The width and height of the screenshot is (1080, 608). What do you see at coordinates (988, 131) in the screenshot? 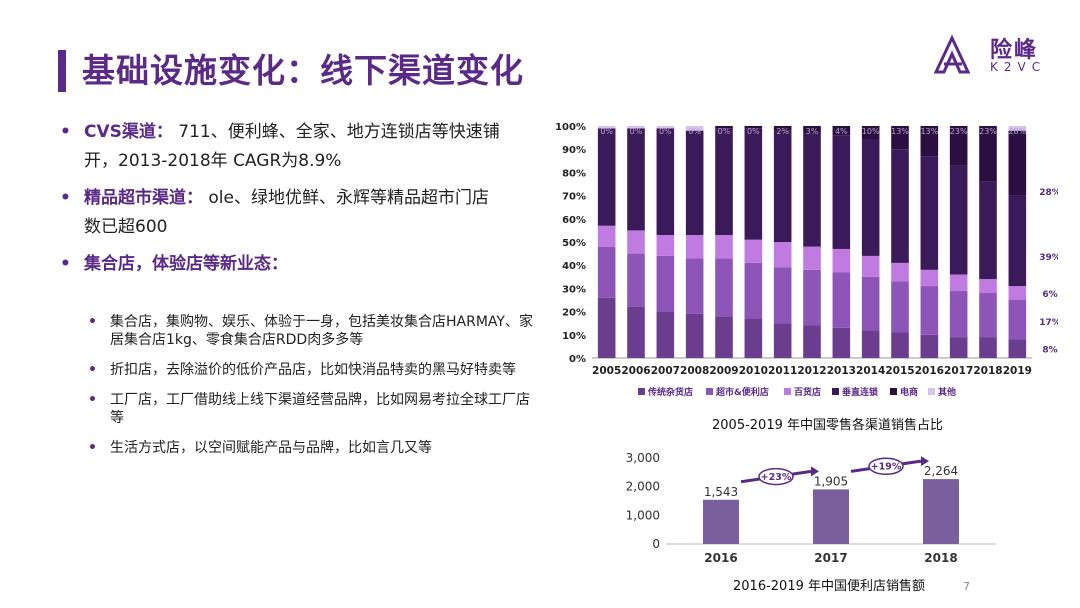
I see `top-data-label: 23%` at bounding box center [988, 131].